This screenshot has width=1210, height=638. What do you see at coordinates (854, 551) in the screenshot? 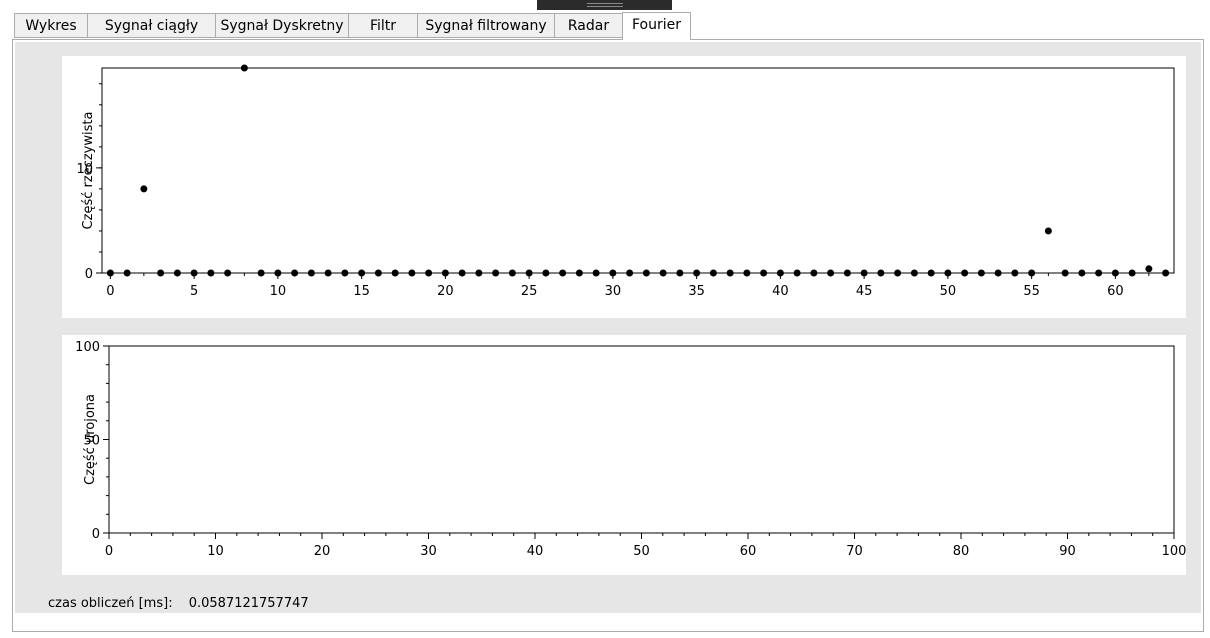
I see `x-tick-label: 70` at bounding box center [854, 551].